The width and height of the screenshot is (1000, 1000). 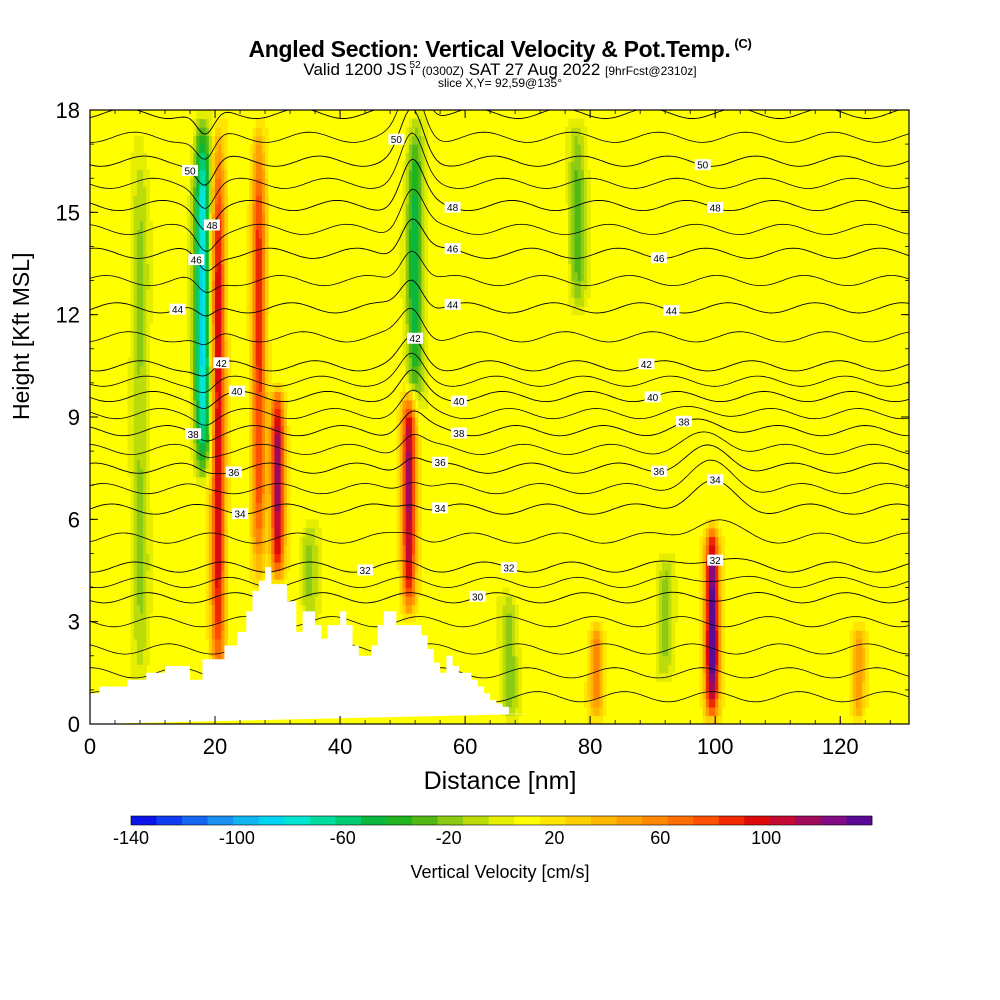 I want to click on isentrope-label: 36, so click(x=659, y=472).